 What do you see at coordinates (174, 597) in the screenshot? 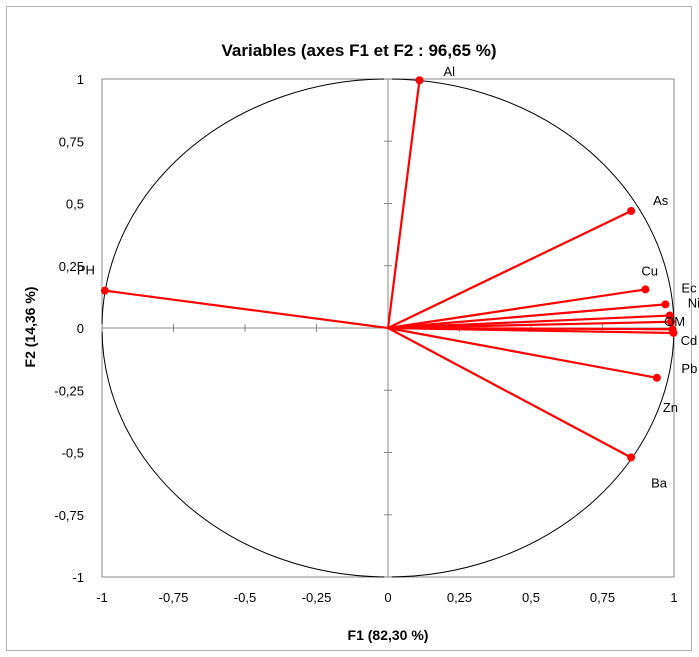
I see `x-tick-label: -0,75` at bounding box center [174, 597].